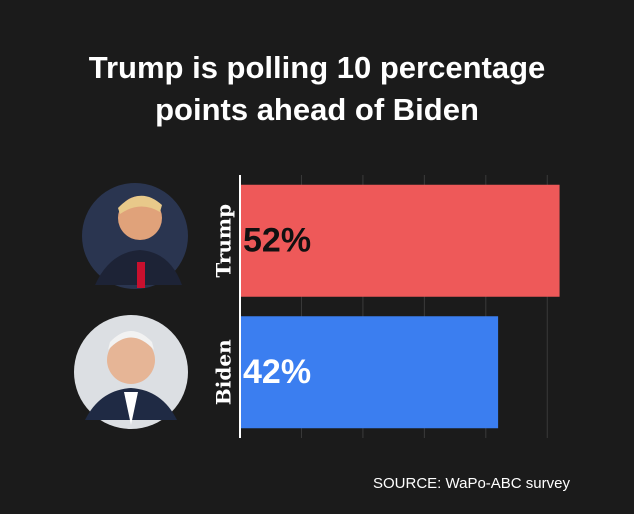 This screenshot has width=634, height=514. I want to click on chart-title: points ahead of Biden, so click(317, 109).